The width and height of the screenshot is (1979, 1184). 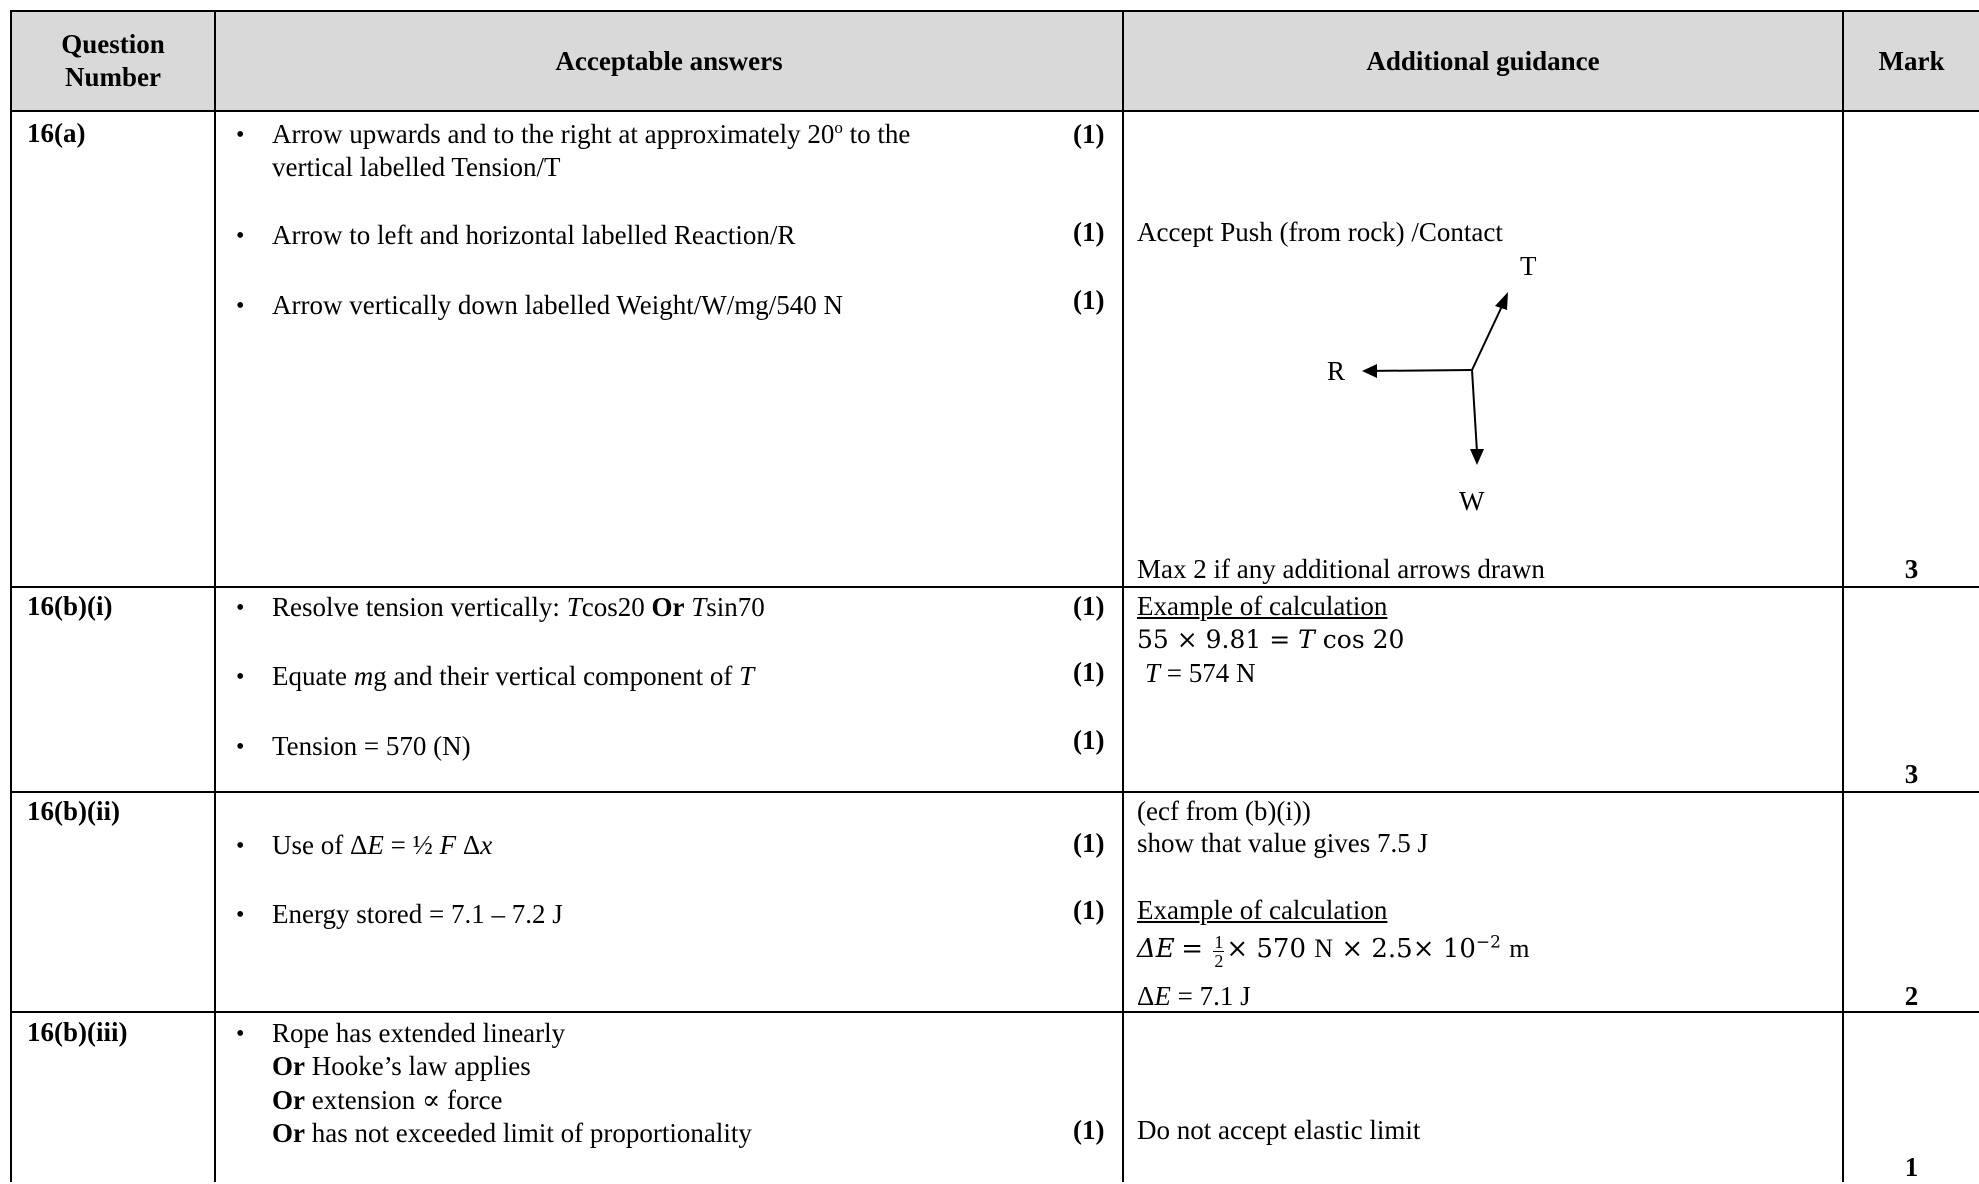 What do you see at coordinates (1501, 301) in the screenshot?
I see `tension-arrowhead` at bounding box center [1501, 301].